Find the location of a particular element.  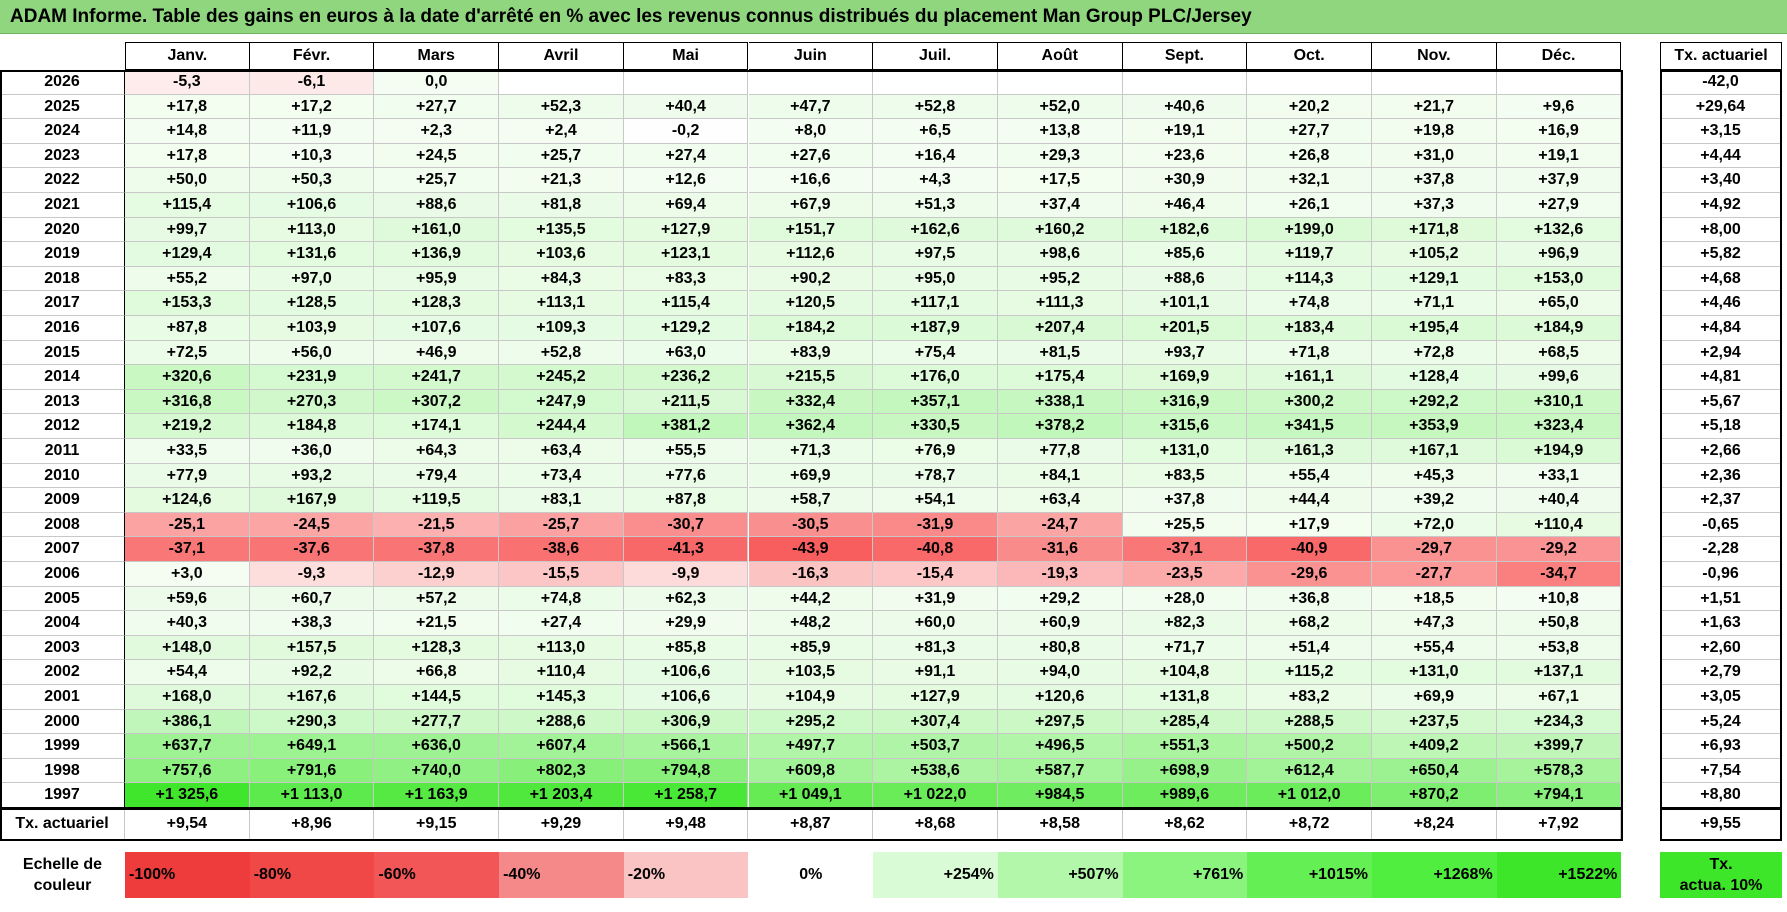

heatmap-cell: +109,3 is located at coordinates (561, 328).